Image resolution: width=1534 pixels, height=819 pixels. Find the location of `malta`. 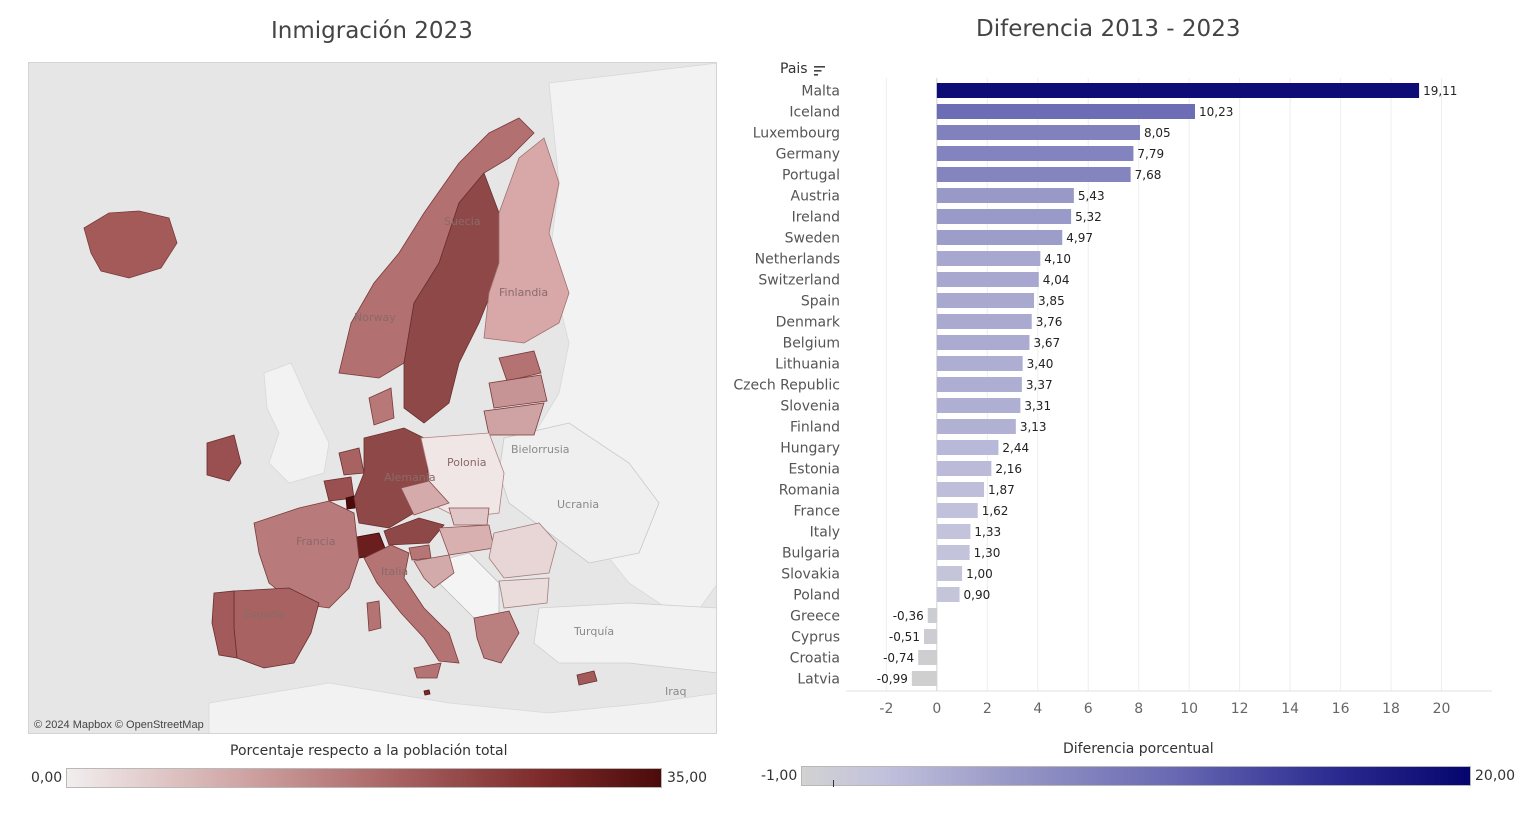

malta is located at coordinates (427, 692).